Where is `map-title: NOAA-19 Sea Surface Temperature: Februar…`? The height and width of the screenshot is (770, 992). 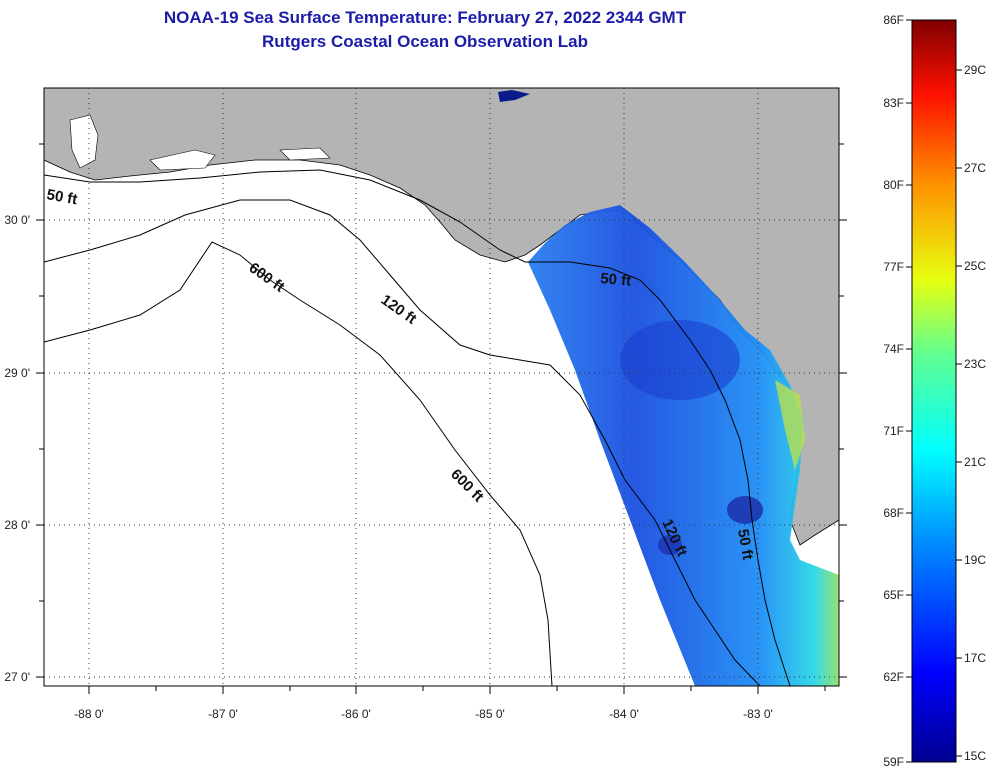 map-title: NOAA-19 Sea Surface Temperature: Februar… is located at coordinates (425, 17).